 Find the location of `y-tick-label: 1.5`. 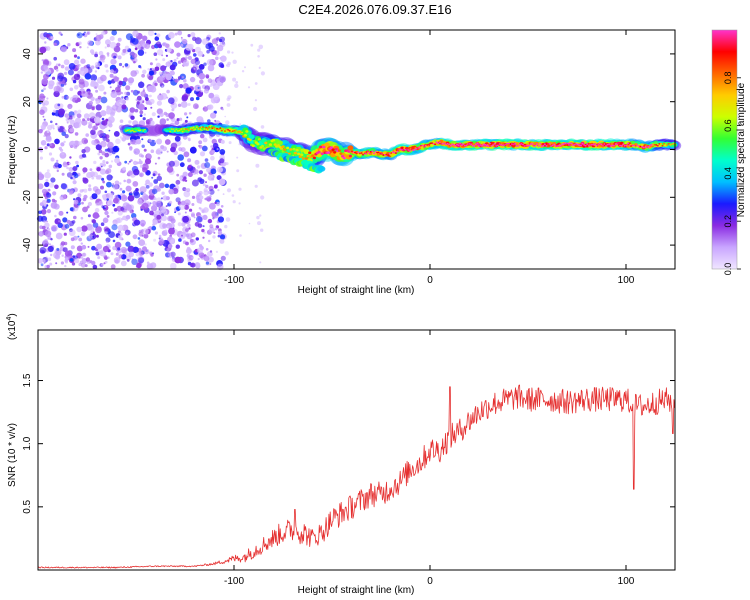

y-tick-label: 1.5 is located at coordinates (27, 380).